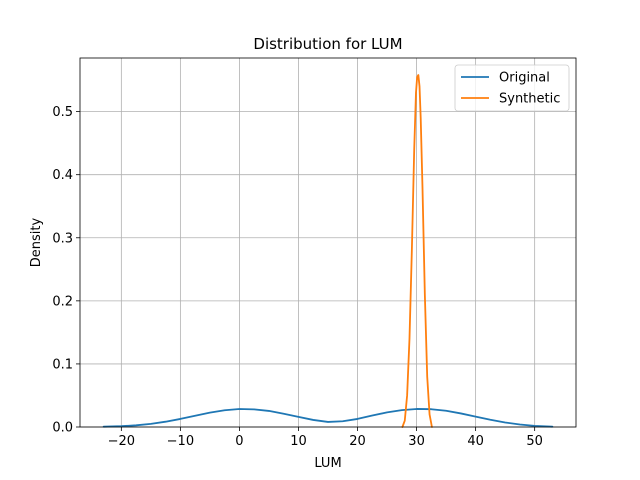  What do you see at coordinates (62, 175) in the screenshot?
I see `y-tick-label: 0.4` at bounding box center [62, 175].